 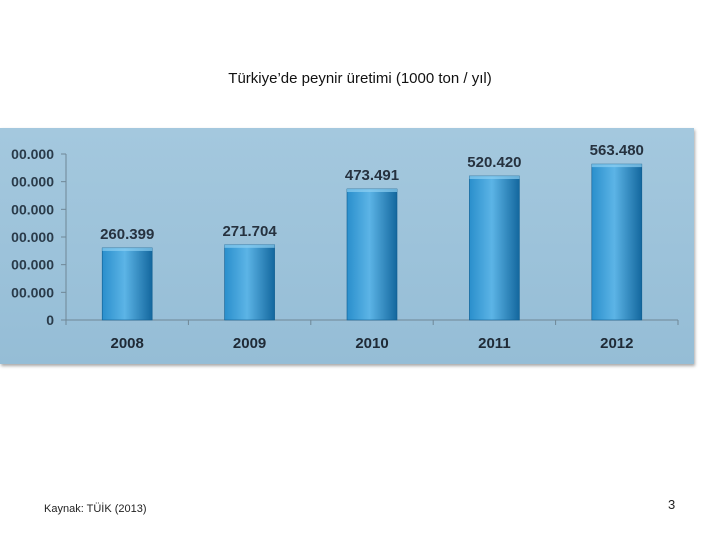 What do you see at coordinates (372, 254) in the screenshot?
I see `bar-2010` at bounding box center [372, 254].